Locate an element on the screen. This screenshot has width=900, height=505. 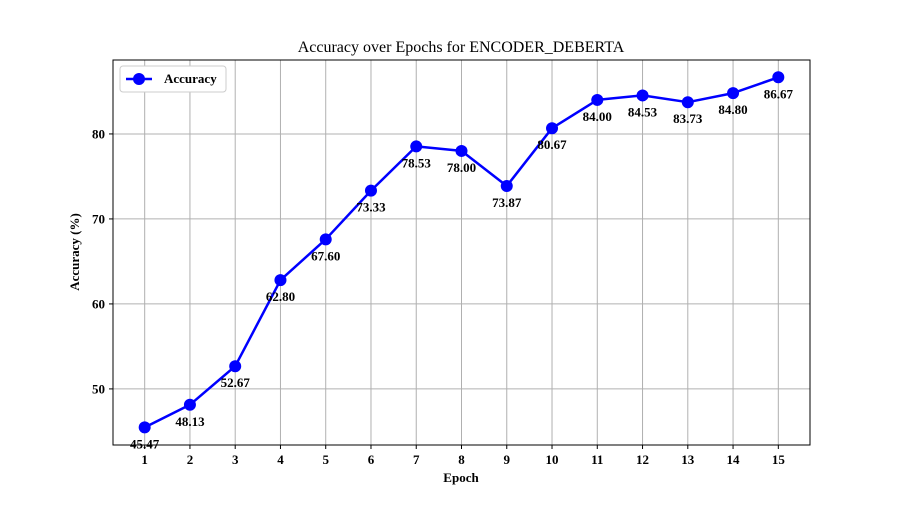
data-label: 45.47 is located at coordinates (145, 443).